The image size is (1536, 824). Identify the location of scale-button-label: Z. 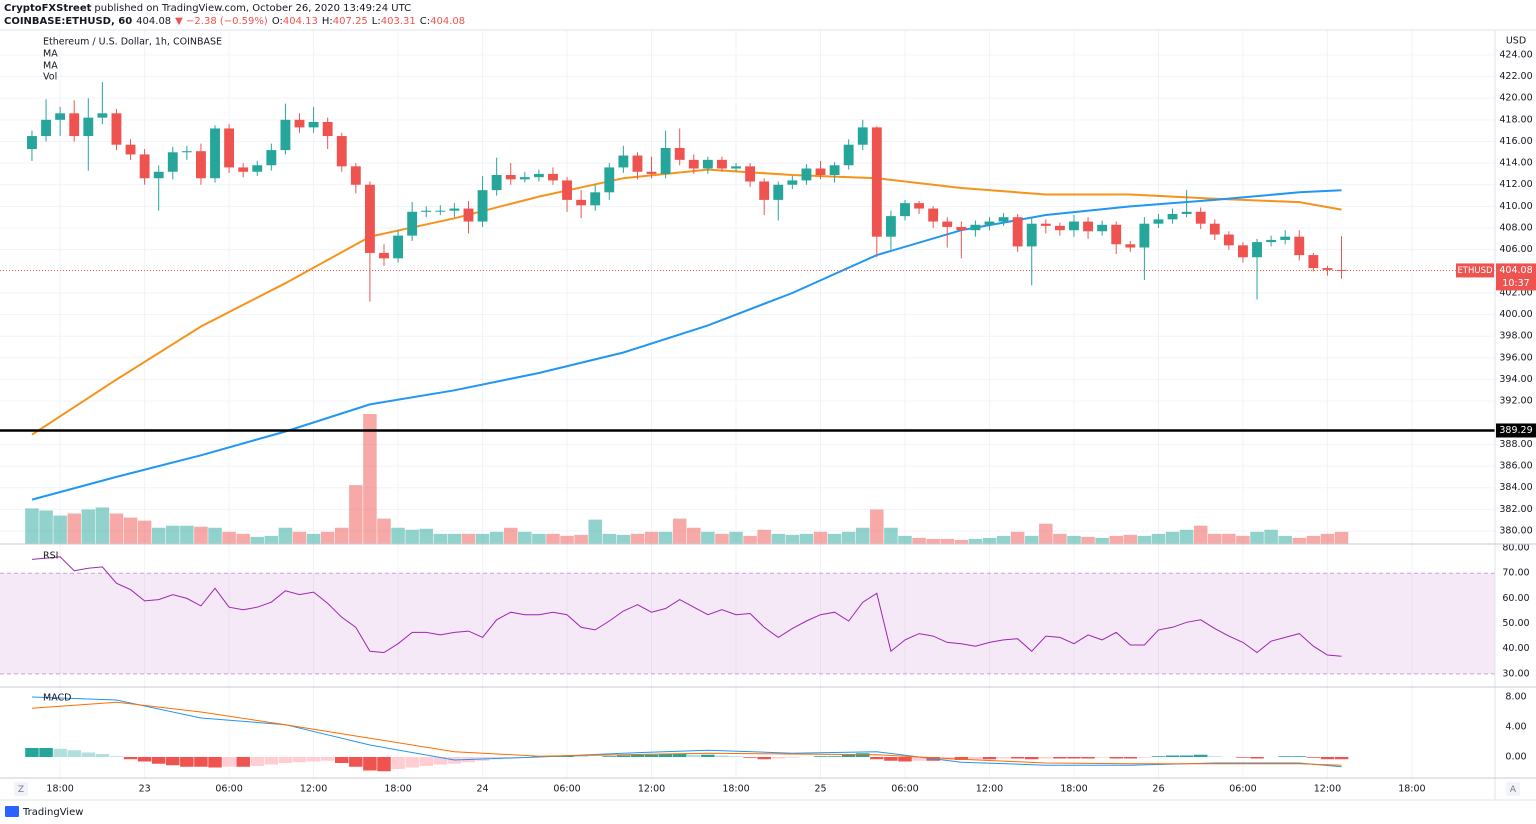
(21, 790).